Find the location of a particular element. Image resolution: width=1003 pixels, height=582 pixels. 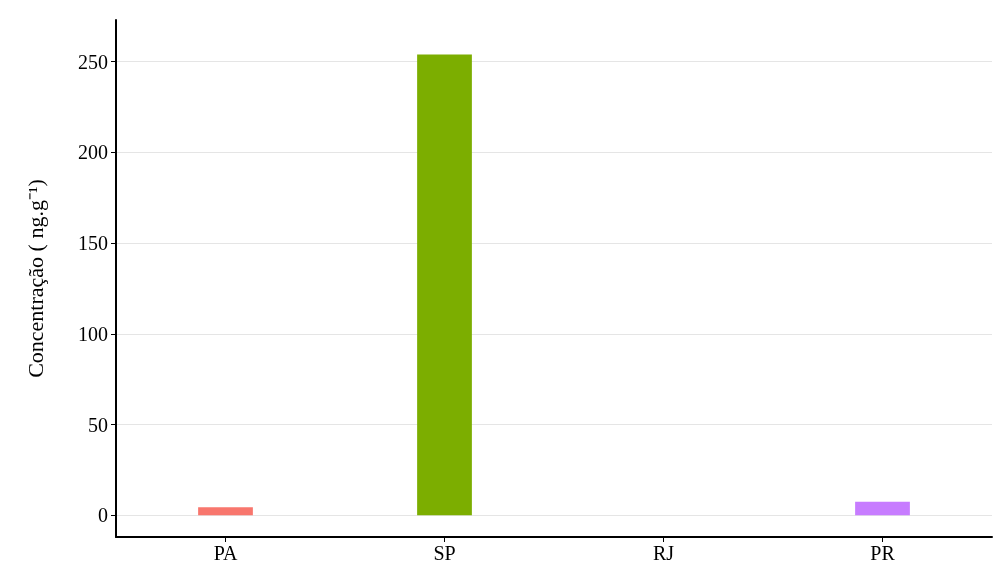

y-tick-label: 200 is located at coordinates (93, 152).